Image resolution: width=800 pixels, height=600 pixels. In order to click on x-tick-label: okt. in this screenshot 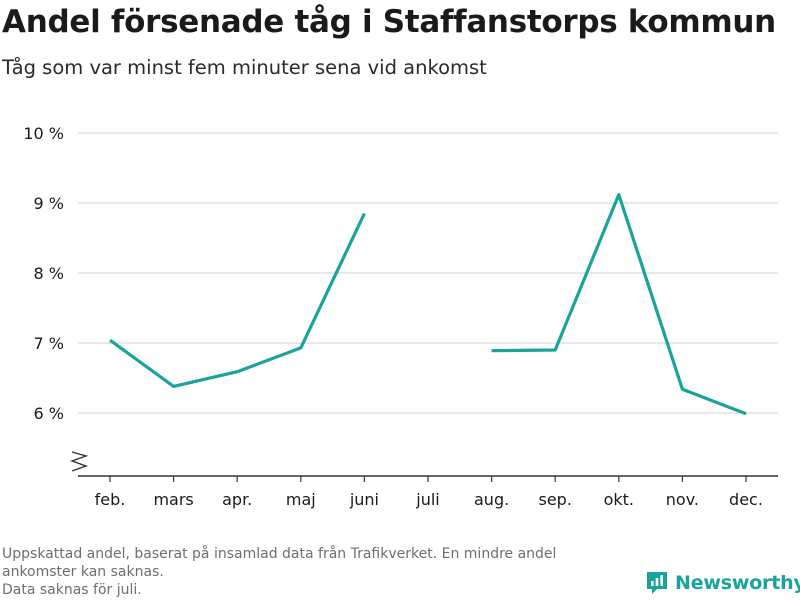, I will do `click(619, 499)`.